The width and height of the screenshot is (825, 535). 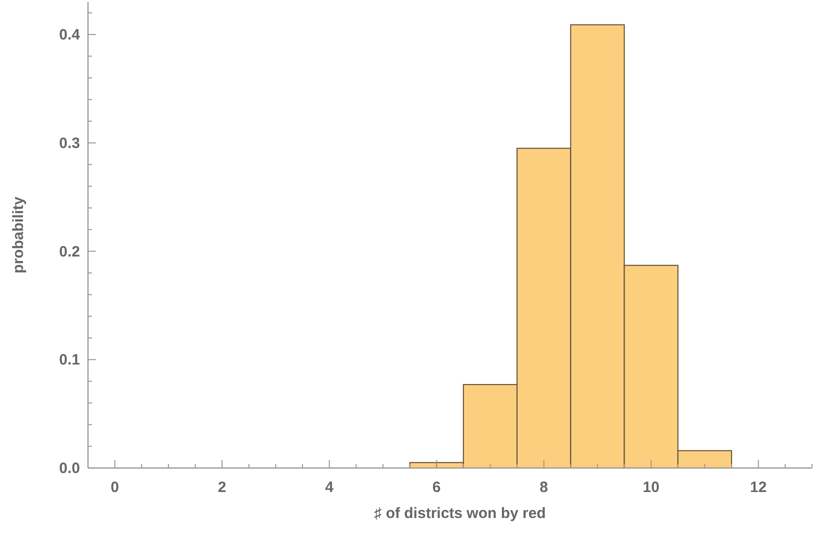 I want to click on x-tick-label: 0, so click(x=114, y=487).